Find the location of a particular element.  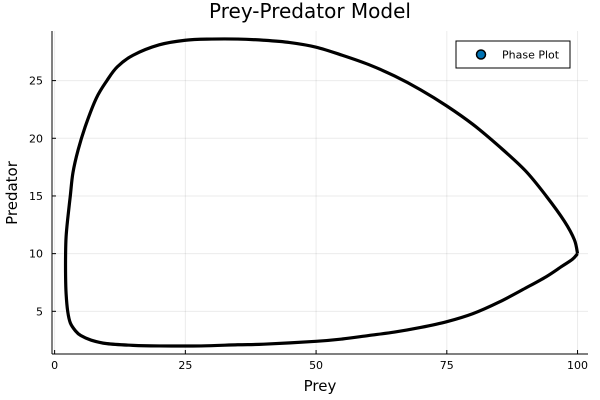

legend: Phase Plot is located at coordinates (513, 54).